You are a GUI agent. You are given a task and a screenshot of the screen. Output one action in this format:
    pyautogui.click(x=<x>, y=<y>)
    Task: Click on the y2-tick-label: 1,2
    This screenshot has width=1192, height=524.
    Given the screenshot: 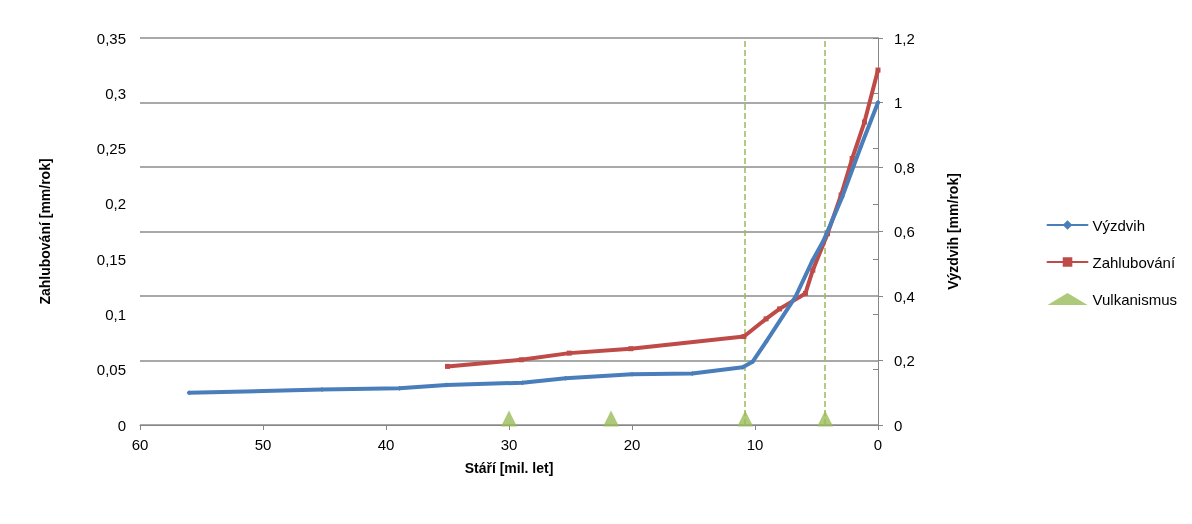 What is the action you would take?
    pyautogui.click(x=904, y=38)
    